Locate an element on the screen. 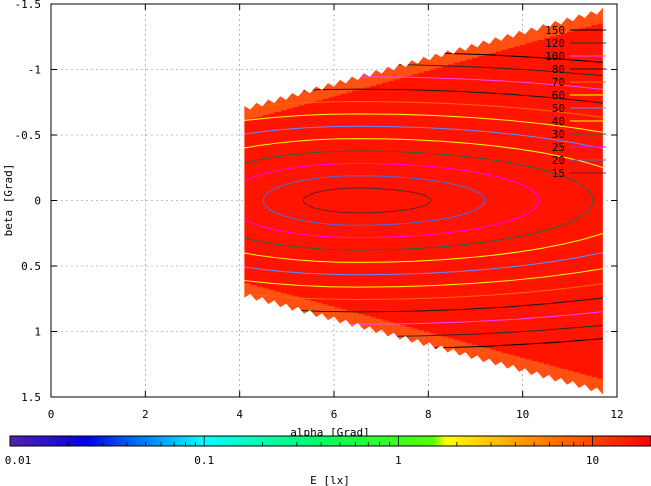 This screenshot has width=651, height=486. legend-label: 150 is located at coordinates (555, 30).